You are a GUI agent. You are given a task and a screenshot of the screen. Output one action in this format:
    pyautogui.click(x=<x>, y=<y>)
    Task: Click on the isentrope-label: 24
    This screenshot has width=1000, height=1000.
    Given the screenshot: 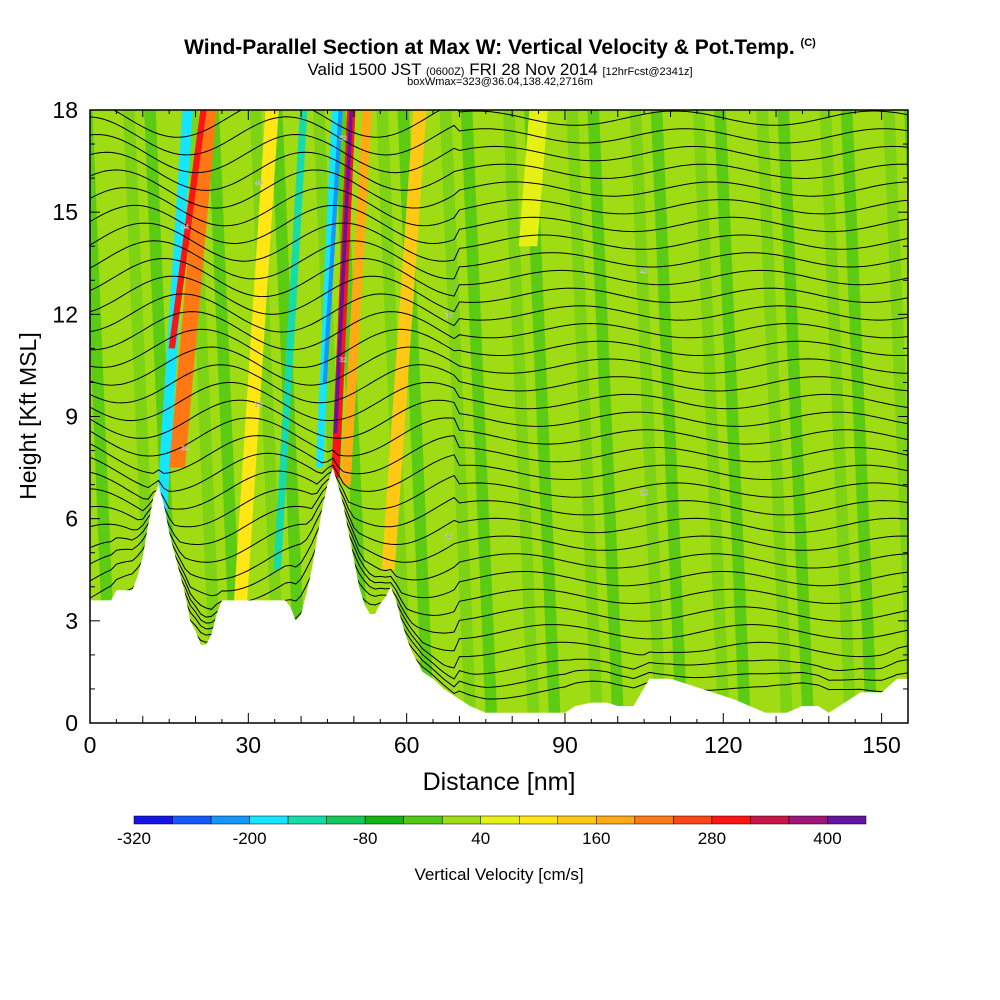 What is the action you would take?
    pyautogui.click(x=185, y=449)
    